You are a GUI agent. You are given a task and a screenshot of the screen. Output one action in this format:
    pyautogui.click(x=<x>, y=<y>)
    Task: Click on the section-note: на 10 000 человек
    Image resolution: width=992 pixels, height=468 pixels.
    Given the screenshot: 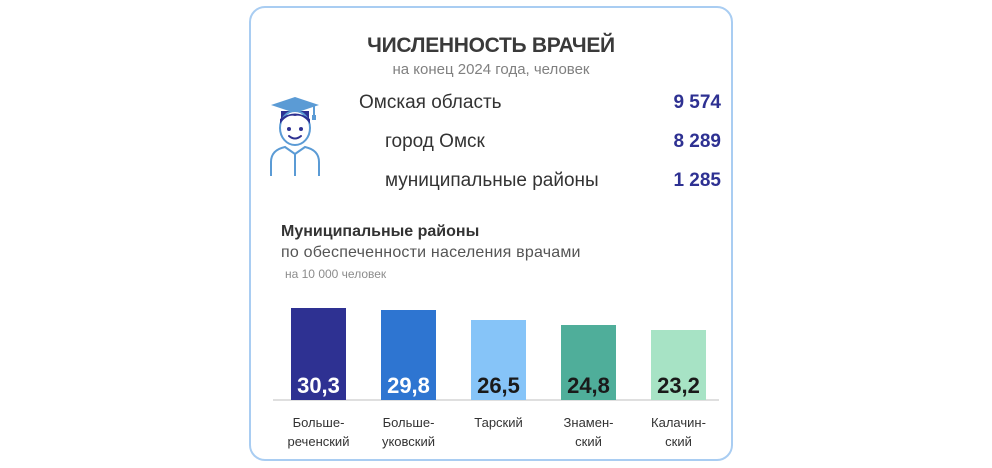 What is the action you would take?
    pyautogui.click(x=336, y=274)
    